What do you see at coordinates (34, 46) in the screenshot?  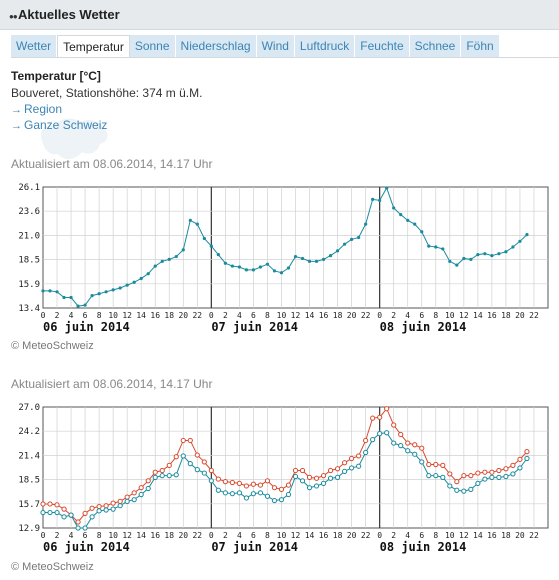 I see `tab-wetter: Wetter` at bounding box center [34, 46].